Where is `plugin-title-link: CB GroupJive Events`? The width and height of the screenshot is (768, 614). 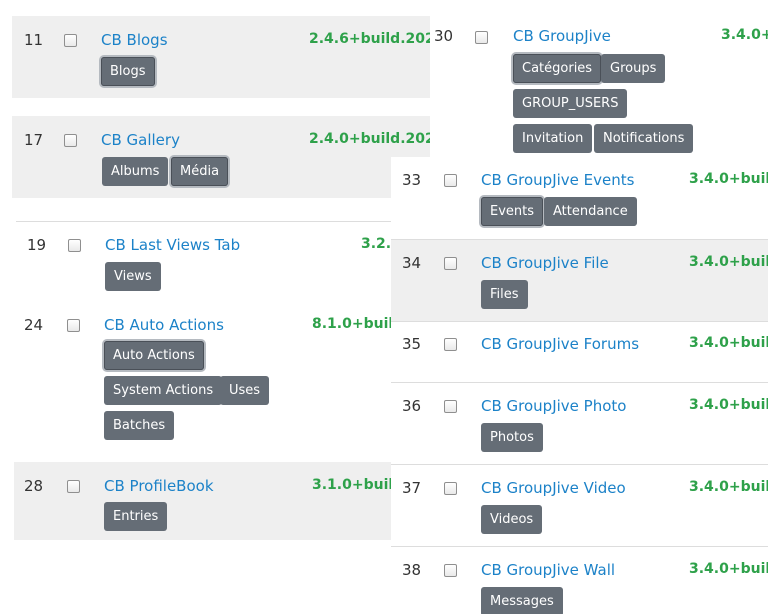 plugin-title-link: CB GroupJive Events is located at coordinates (558, 180).